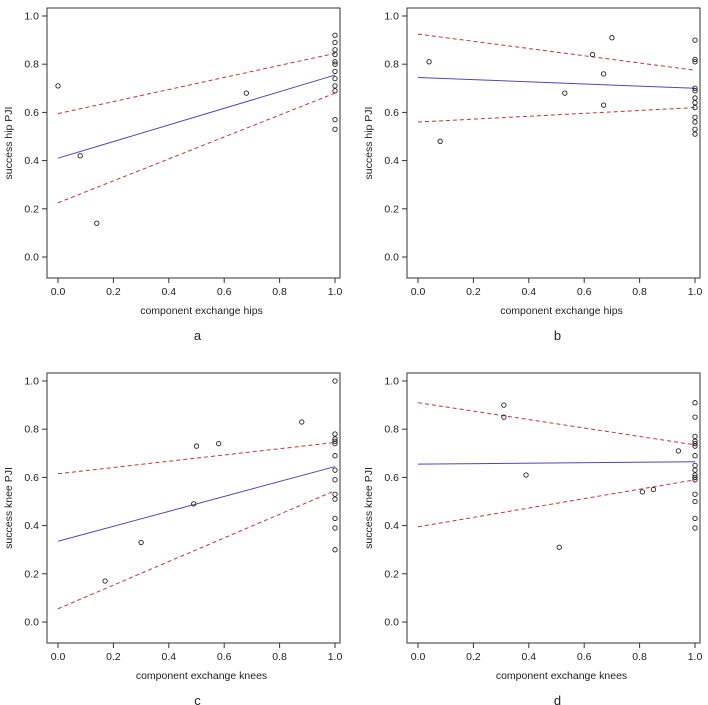 This screenshot has height=705, width=708. What do you see at coordinates (473, 657) in the screenshot?
I see `x-tick-label: 0.2` at bounding box center [473, 657].